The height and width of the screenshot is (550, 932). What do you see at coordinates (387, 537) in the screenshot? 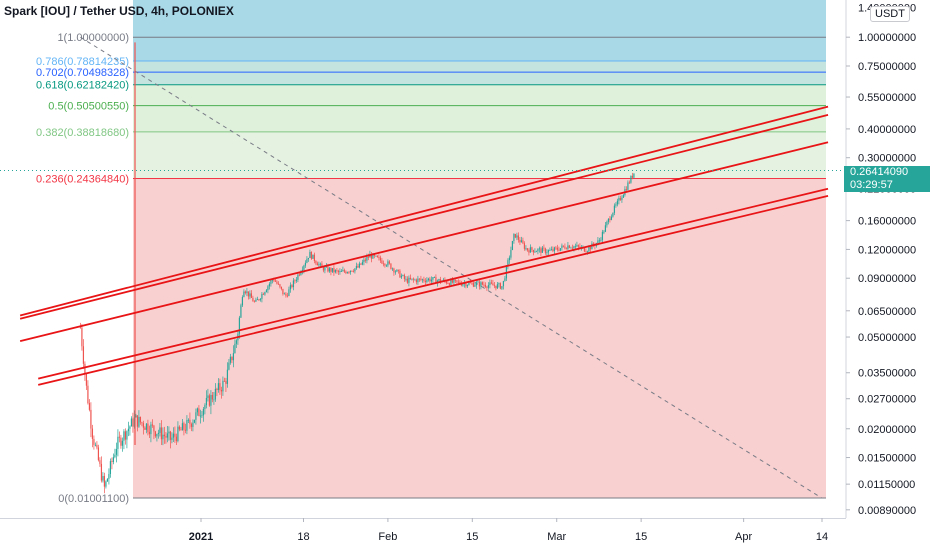
I see `time-tick-label: Feb` at bounding box center [387, 537].